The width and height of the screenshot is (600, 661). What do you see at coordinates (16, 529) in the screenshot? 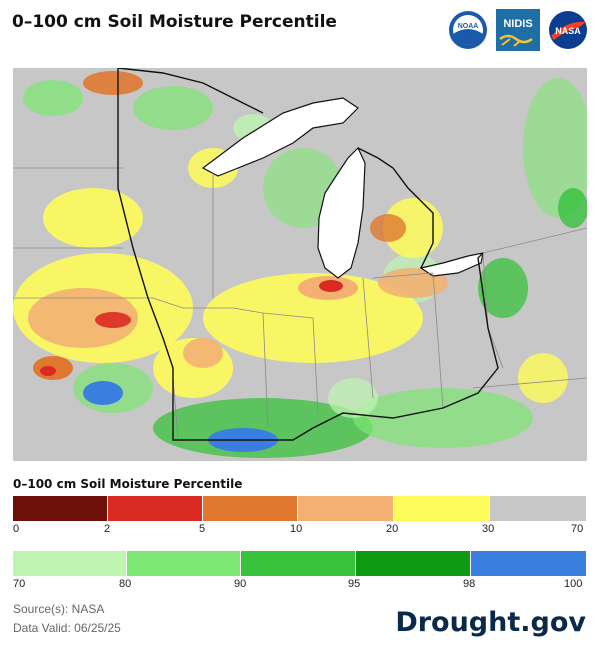
I see `tick-label: 0` at bounding box center [16, 529].